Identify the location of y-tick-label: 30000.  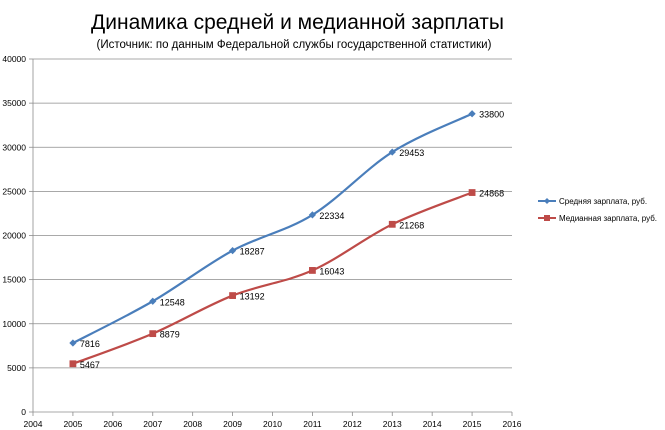
(14, 147).